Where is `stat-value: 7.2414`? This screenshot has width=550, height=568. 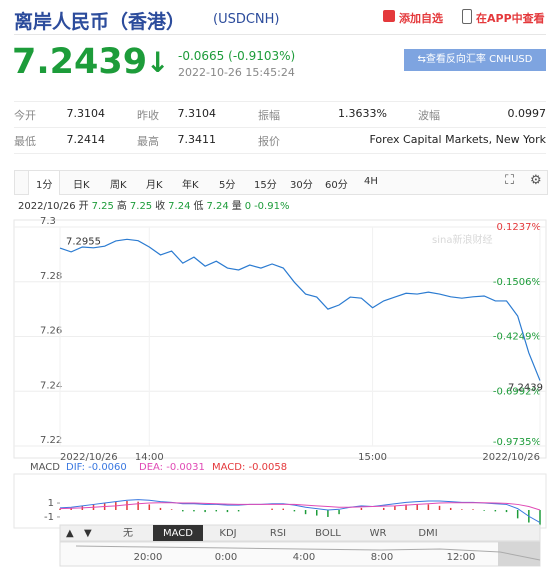
stat-value: 7.2414 is located at coordinates (86, 139).